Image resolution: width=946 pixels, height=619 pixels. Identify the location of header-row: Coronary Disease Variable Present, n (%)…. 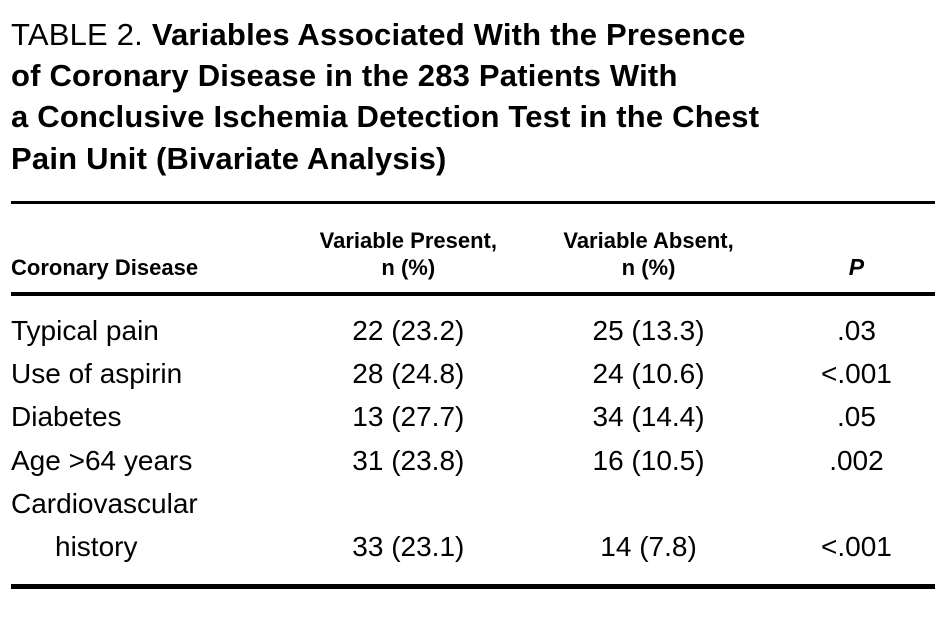
(473, 249).